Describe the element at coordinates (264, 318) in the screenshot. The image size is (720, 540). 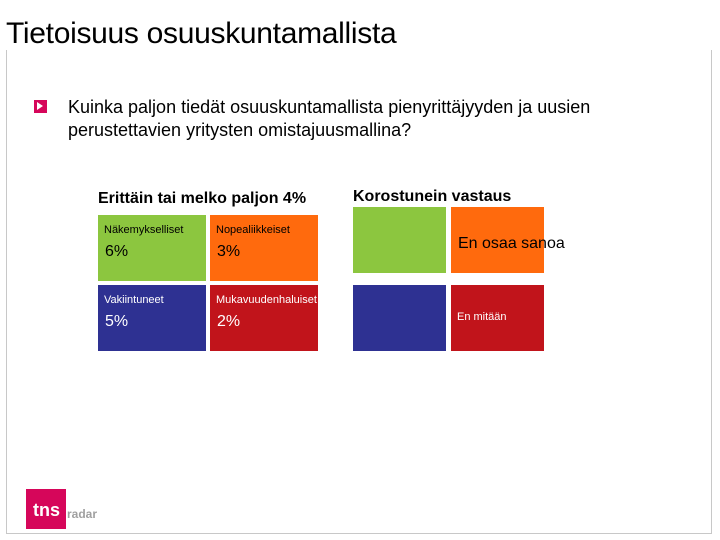
I see `segment-tile-mukavuudenhaluiset: Mukavuudenhaluiset 2%` at that location.